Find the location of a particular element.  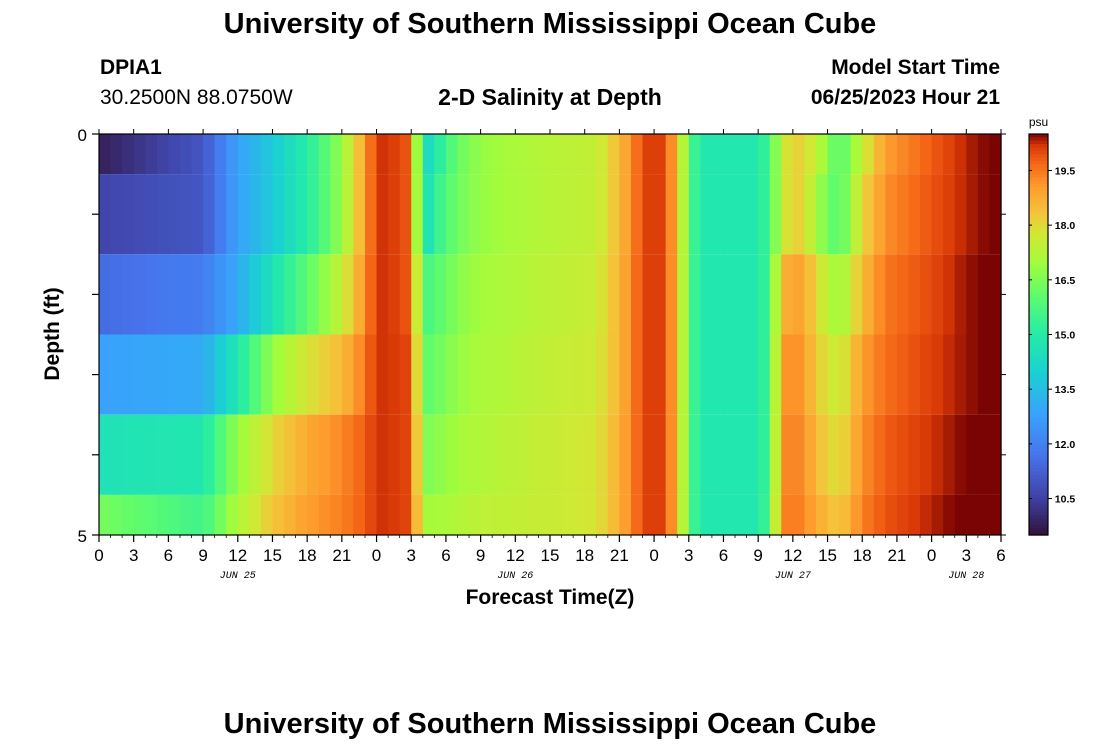

x-tick-label: 3 is located at coordinates (688, 555).